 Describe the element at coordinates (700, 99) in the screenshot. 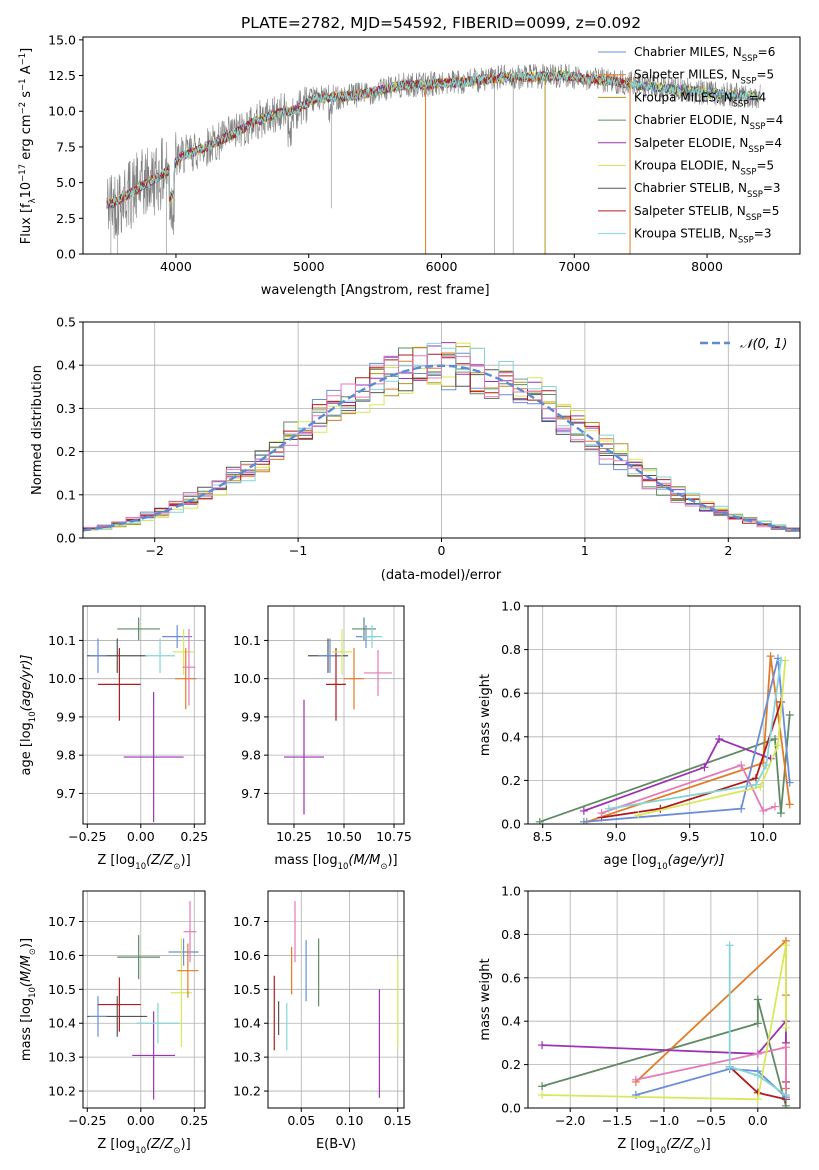

I see `legend-label: Kroupa MILES, NSSP=4` at that location.